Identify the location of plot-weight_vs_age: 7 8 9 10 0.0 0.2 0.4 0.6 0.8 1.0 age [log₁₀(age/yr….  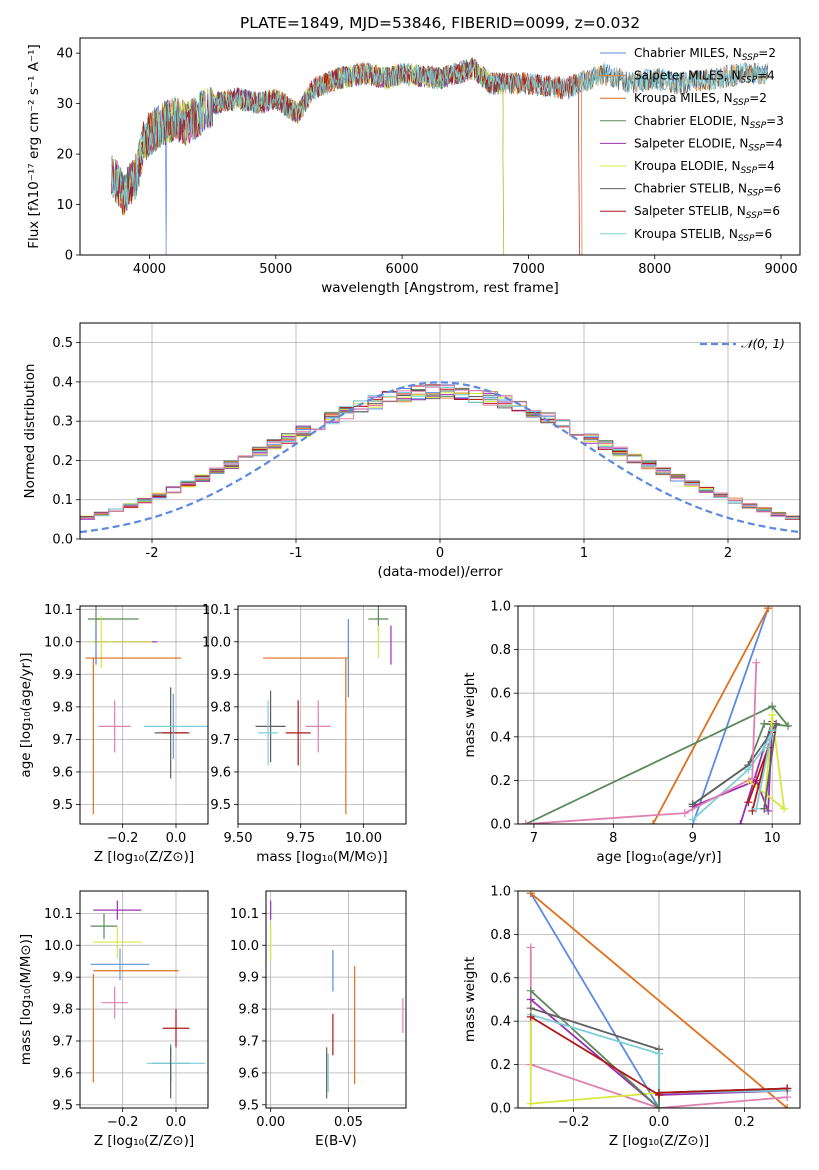
(631, 732).